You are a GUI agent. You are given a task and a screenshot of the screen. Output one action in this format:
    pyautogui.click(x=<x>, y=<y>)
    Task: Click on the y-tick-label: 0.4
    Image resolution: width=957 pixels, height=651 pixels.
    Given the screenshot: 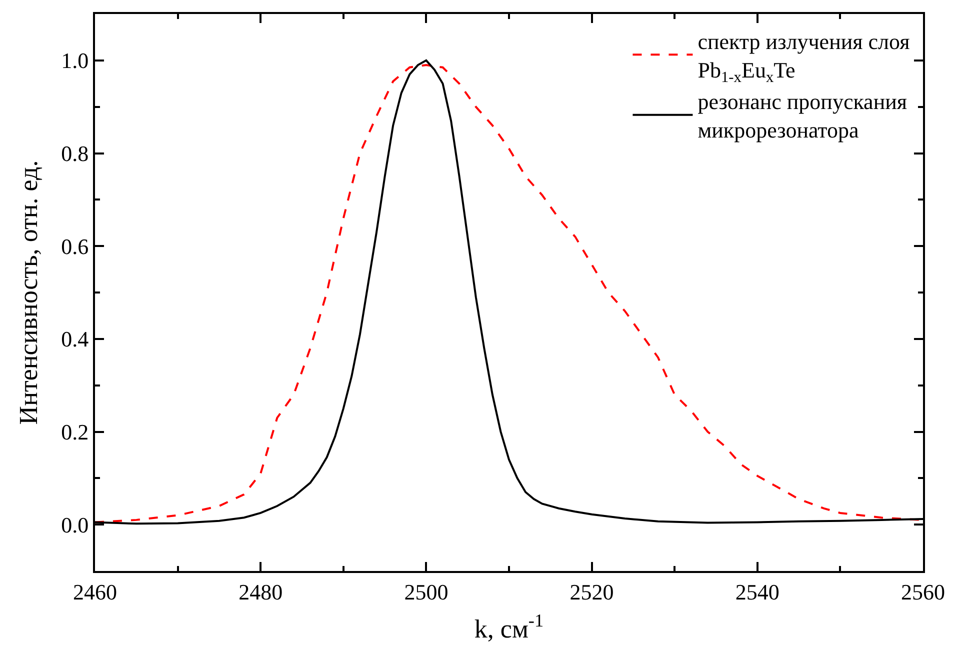 What is the action you would take?
    pyautogui.click(x=75, y=339)
    